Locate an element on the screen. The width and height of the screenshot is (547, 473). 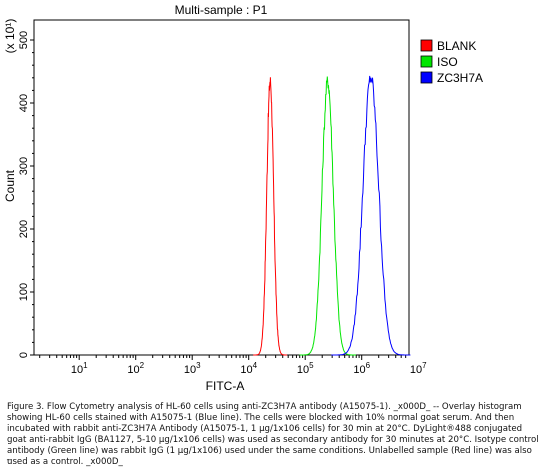
x-tick-label: 10⁶ is located at coordinates (361, 368).